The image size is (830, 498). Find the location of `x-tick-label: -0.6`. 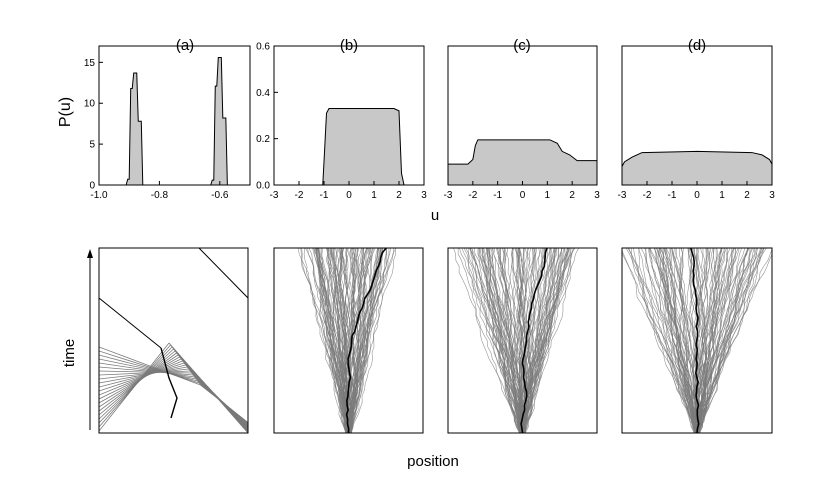

x-tick-label: -0.6 is located at coordinates (220, 195).